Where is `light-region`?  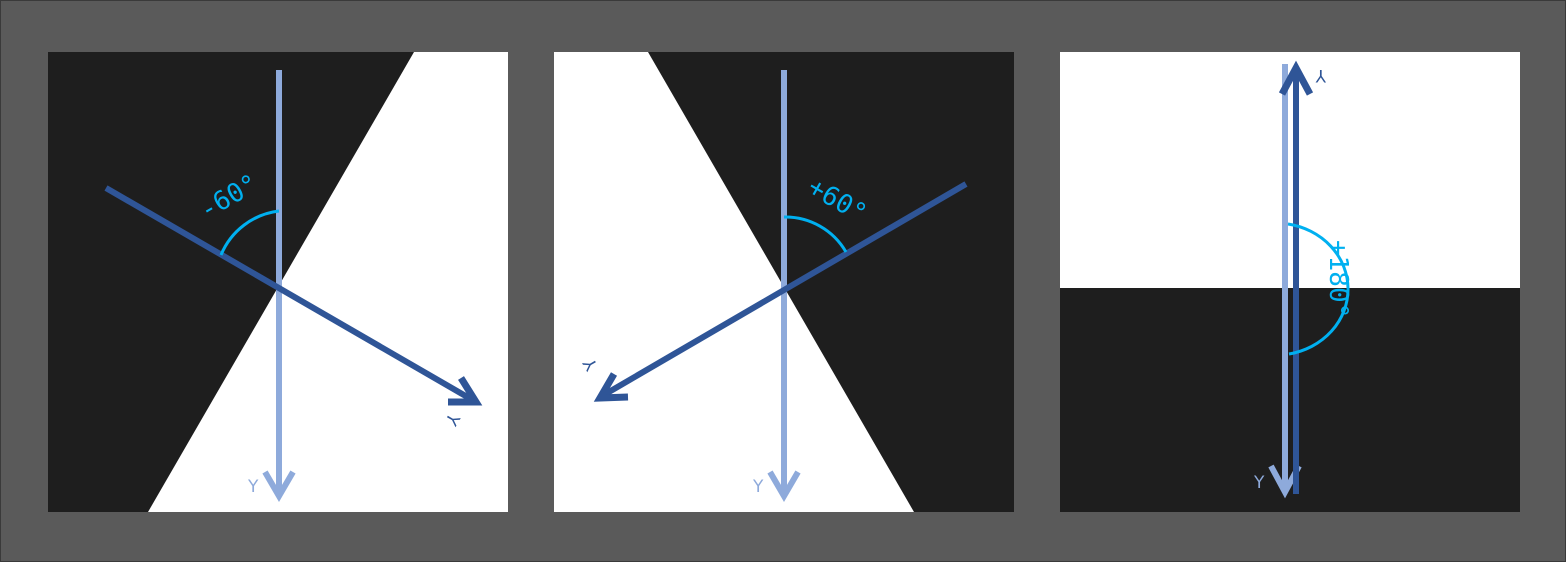 light-region is located at coordinates (1290, 170).